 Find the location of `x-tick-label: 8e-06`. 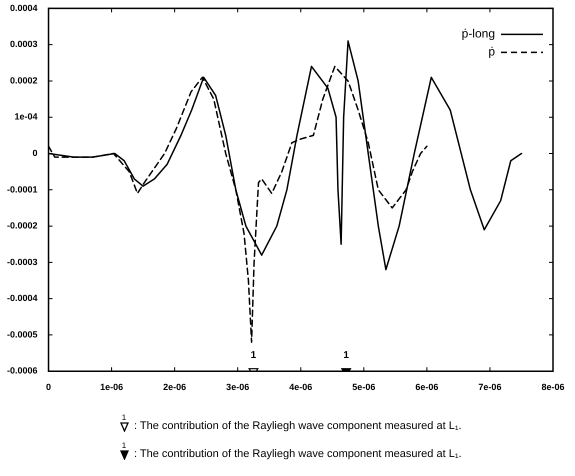

x-tick-label: 8e-06 is located at coordinates (553, 387).